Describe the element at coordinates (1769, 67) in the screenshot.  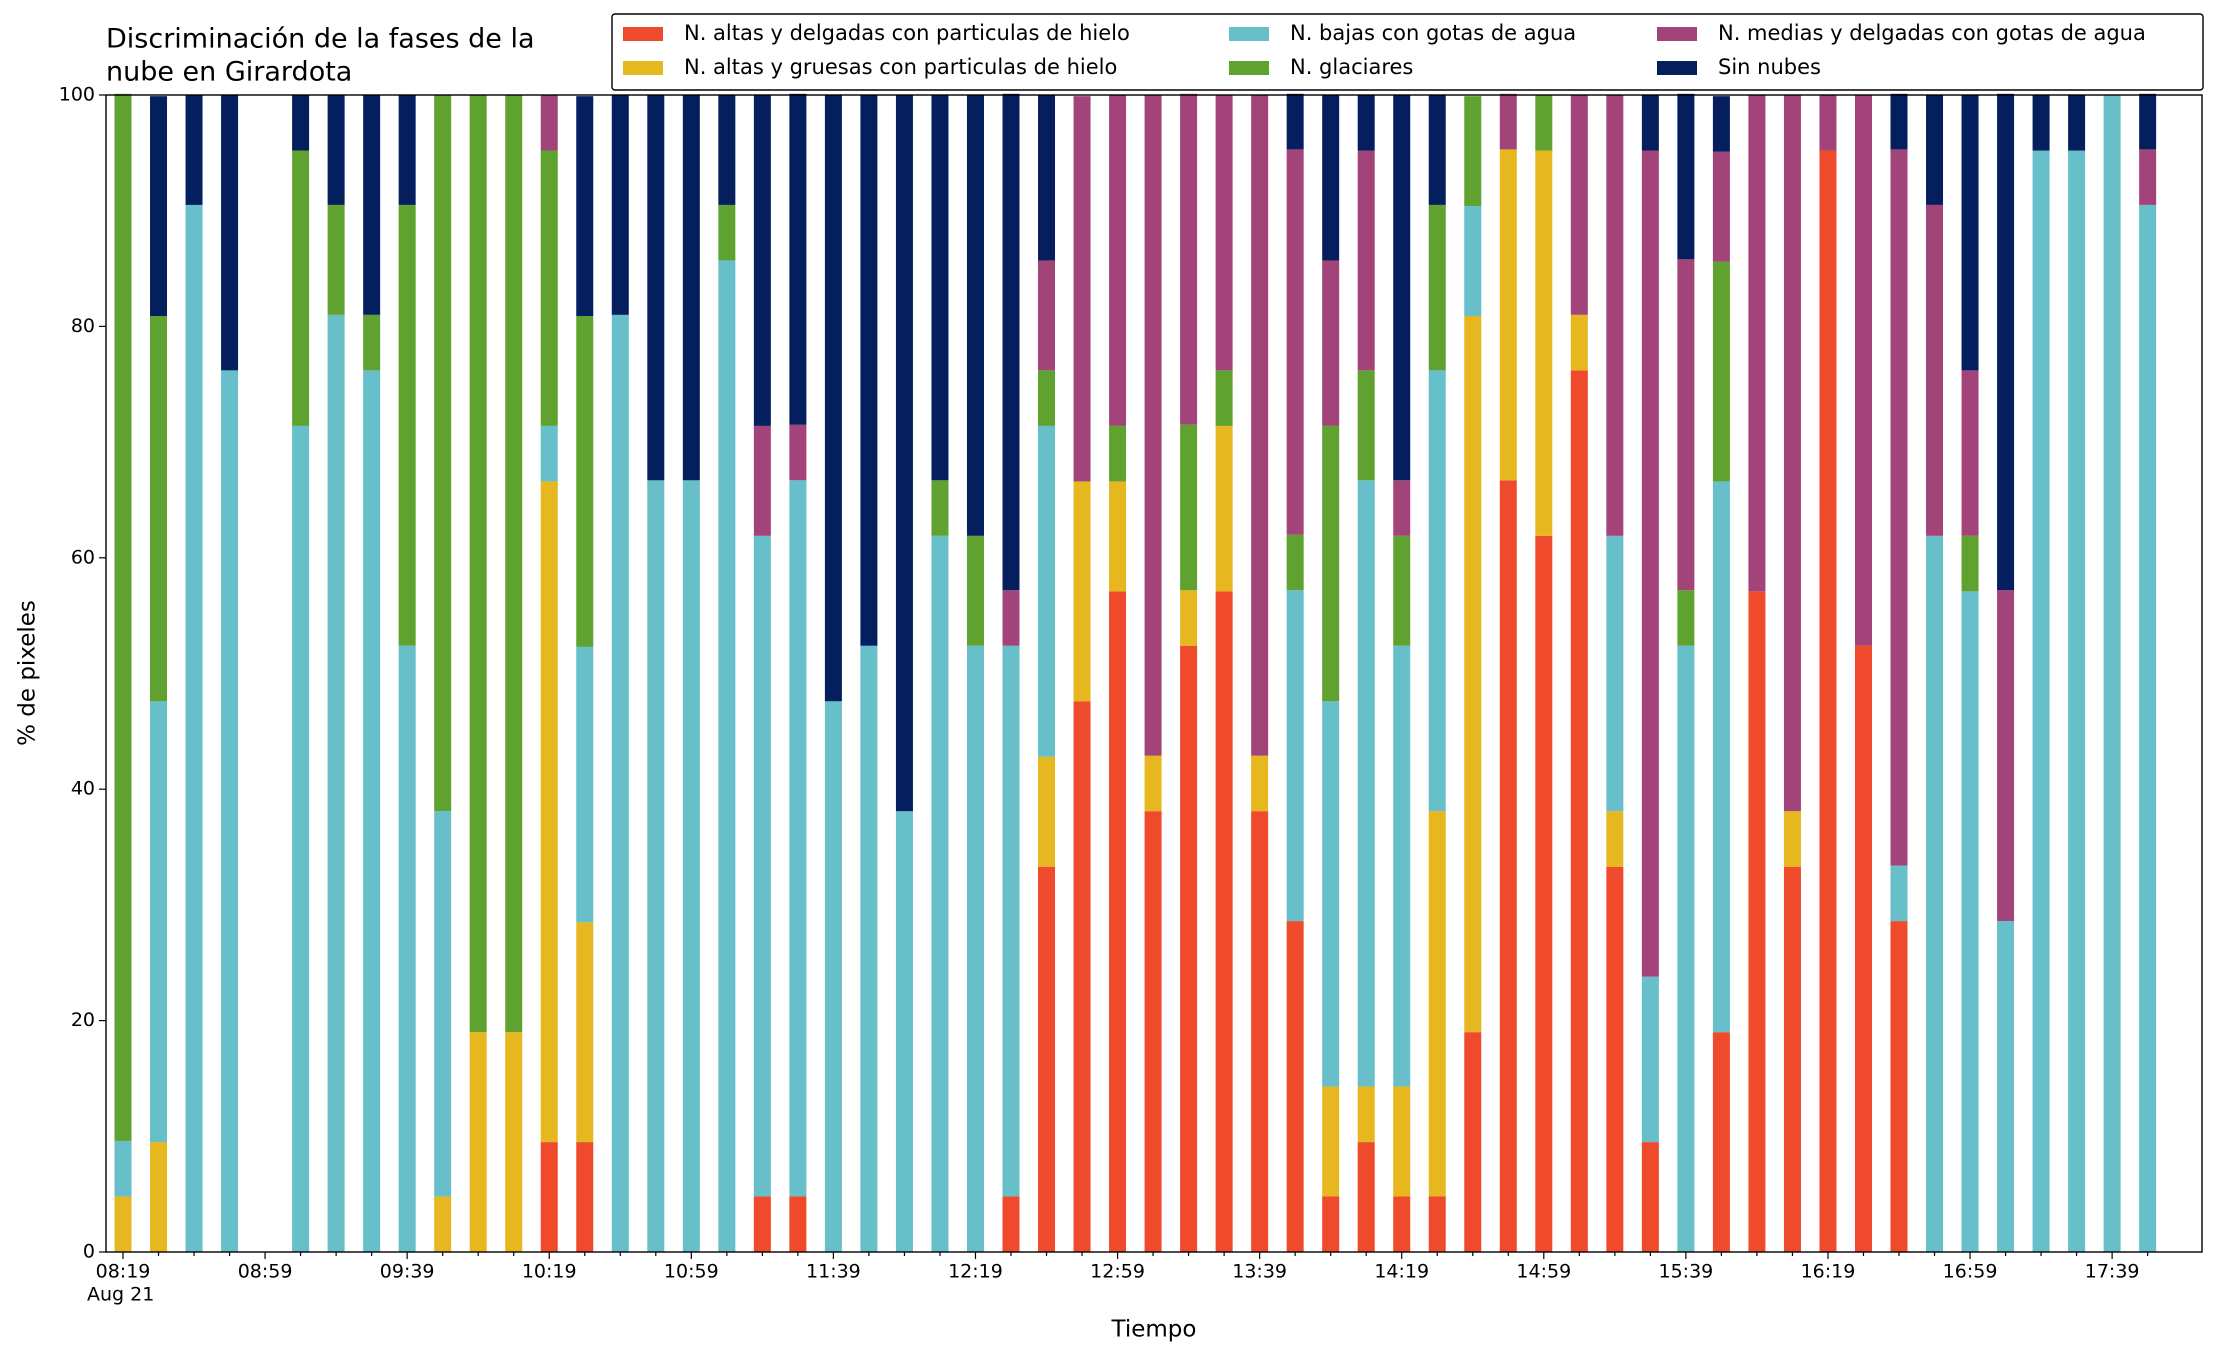
I see `legend-label: Sin nubes` at that location.